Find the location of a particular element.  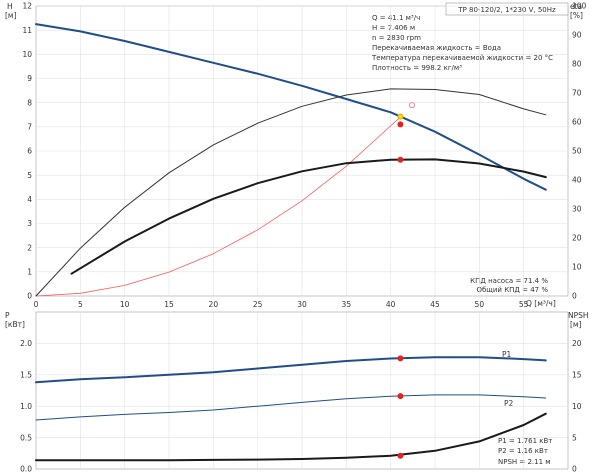

npsh-value-text: NPSH = 2.11 м is located at coordinates (524, 462).